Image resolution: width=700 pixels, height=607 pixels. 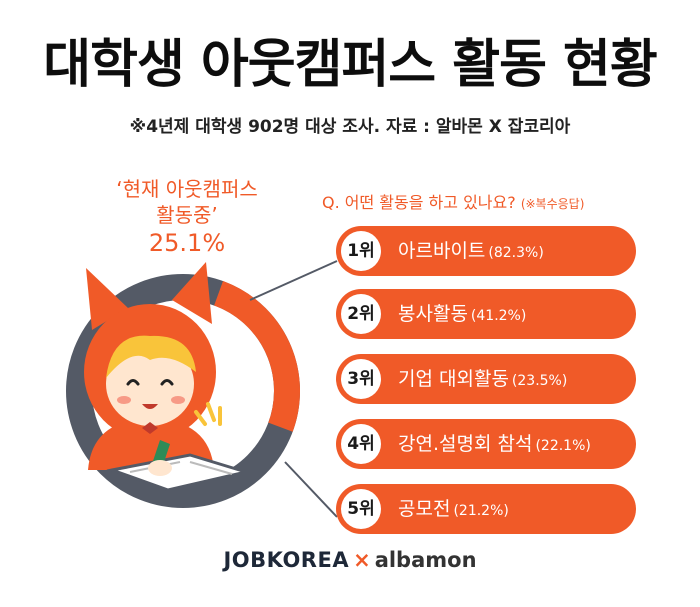 What do you see at coordinates (453, 379) in the screenshot?
I see `rank-category: 기업 대외활동` at bounding box center [453, 379].